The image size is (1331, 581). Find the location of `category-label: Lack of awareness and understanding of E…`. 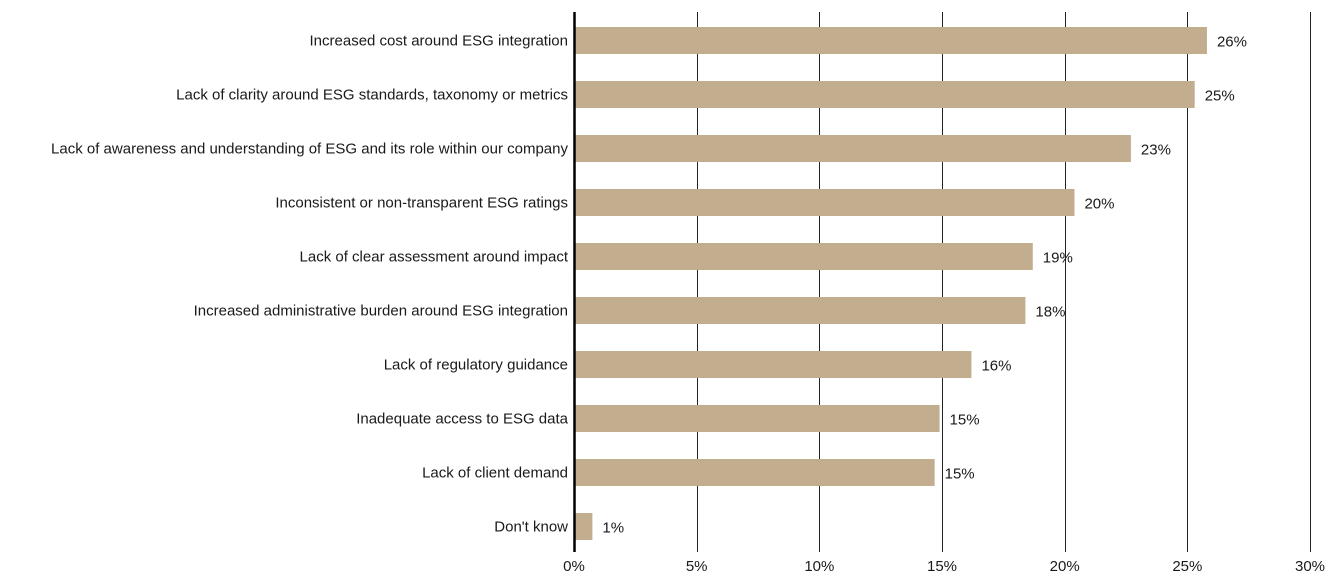

category-label: Lack of awareness and understanding of E… is located at coordinates (309, 149).